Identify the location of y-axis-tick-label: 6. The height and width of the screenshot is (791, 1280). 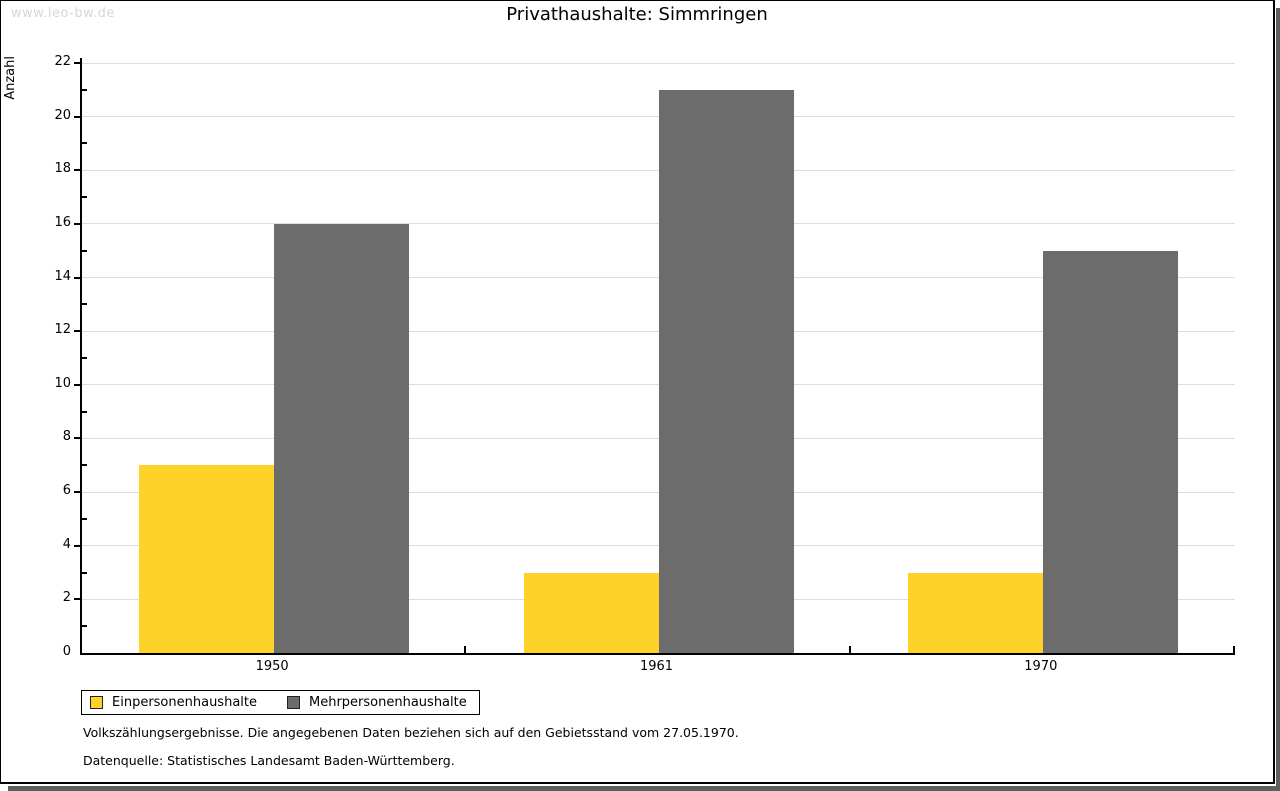
(66, 491).